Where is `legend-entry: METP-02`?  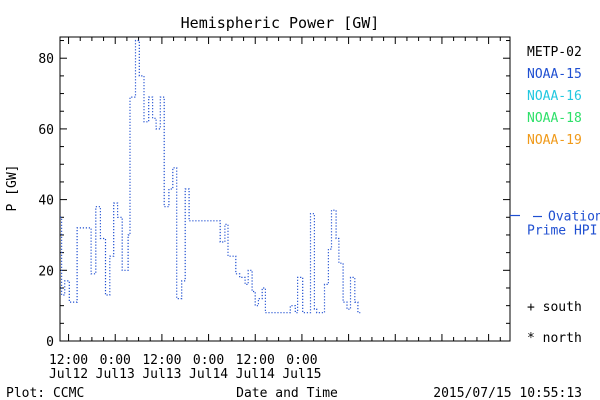
legend-entry: METP-02 is located at coordinates (554, 52).